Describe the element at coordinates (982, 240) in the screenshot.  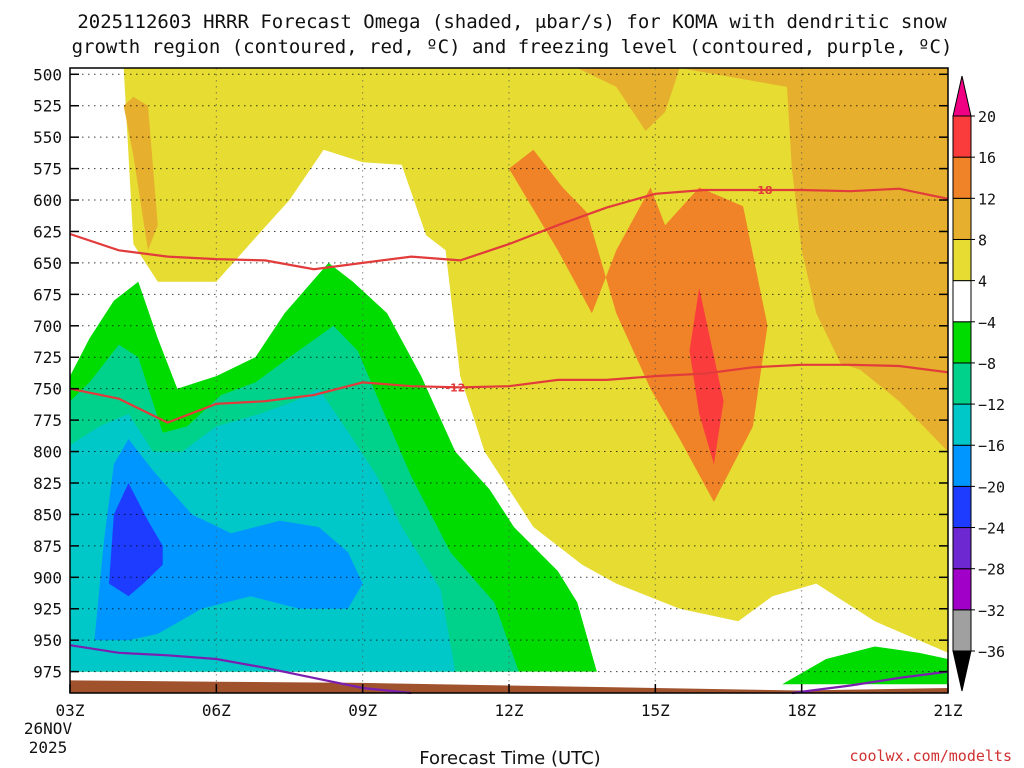
I see `colorbar-label-3: 8` at that location.